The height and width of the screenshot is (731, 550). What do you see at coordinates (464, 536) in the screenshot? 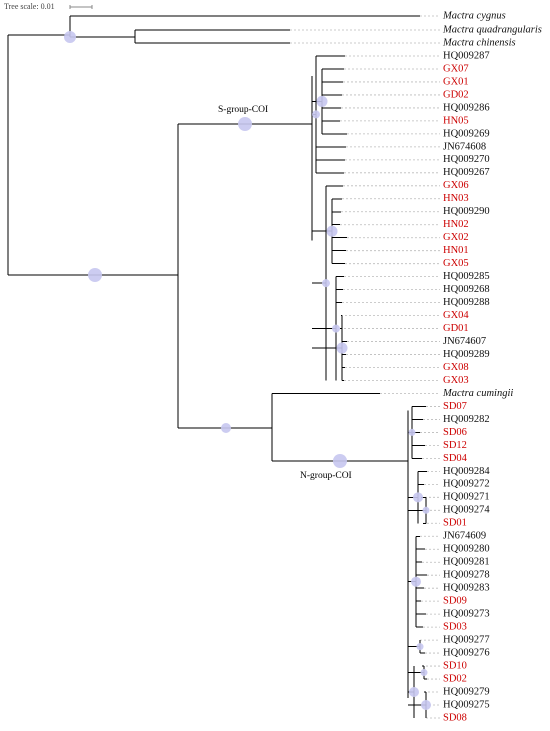
I see `leaf-label: JN674609` at bounding box center [464, 536].